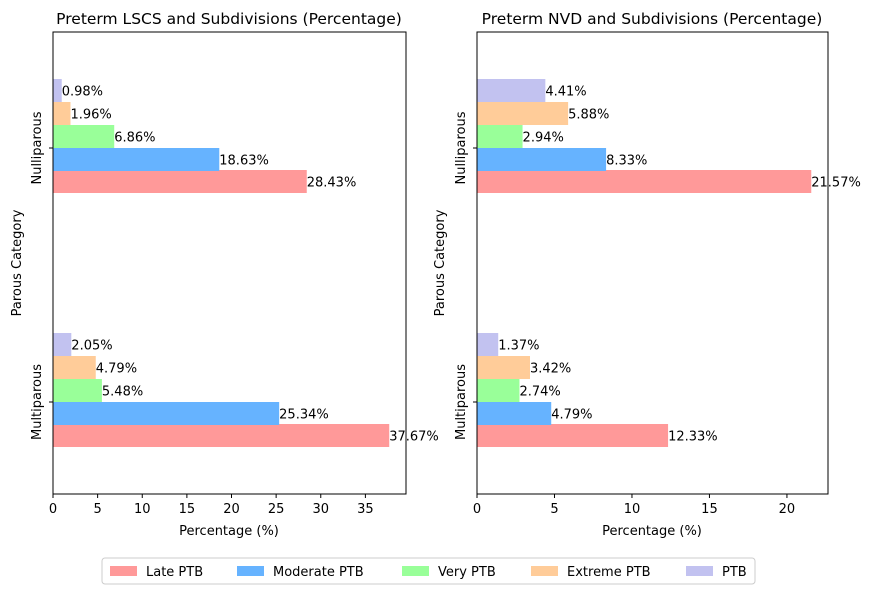 This screenshot has width=874, height=593. What do you see at coordinates (836, 183) in the screenshot?
I see `data-label: 21.57%` at bounding box center [836, 183].